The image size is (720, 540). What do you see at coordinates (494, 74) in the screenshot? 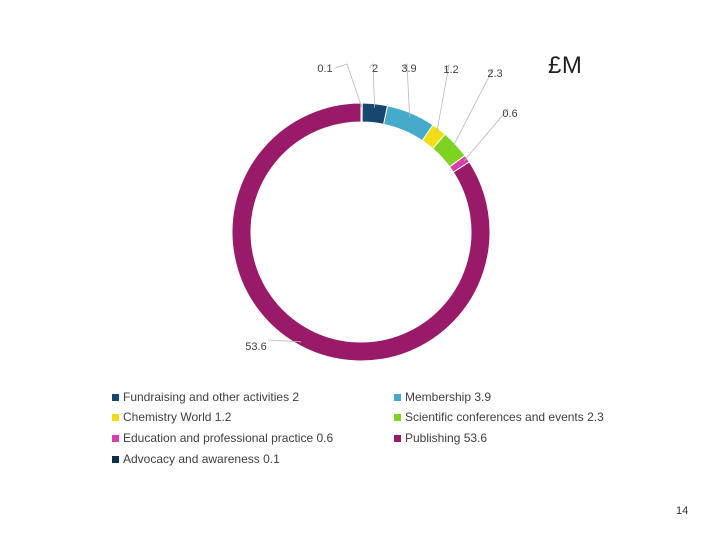
I see `data-label-scientific-conferences-and-events: 2.3` at bounding box center [494, 74].